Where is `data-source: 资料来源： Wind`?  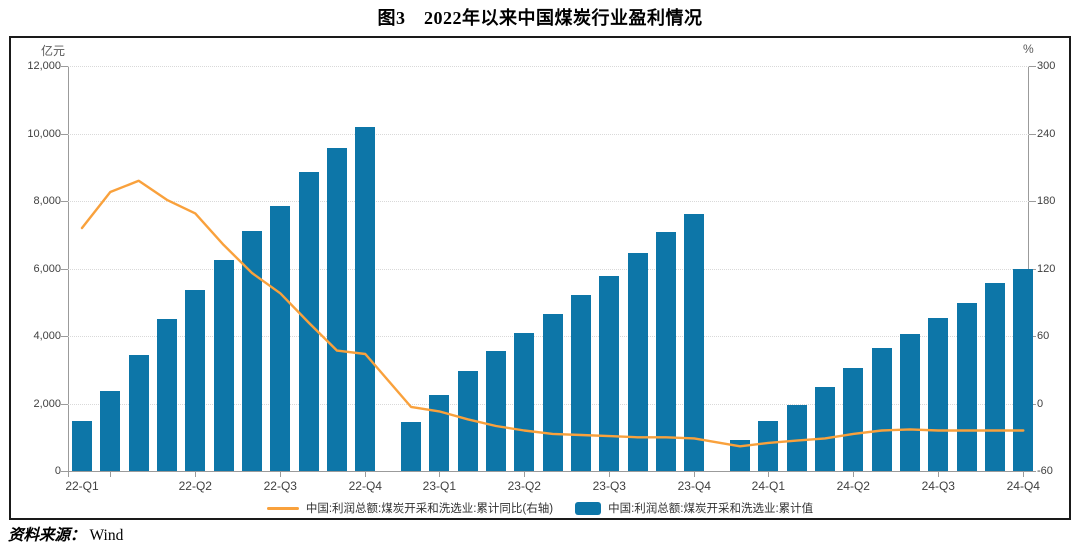
data-source: 资料来源： Wind is located at coordinates (65, 534).